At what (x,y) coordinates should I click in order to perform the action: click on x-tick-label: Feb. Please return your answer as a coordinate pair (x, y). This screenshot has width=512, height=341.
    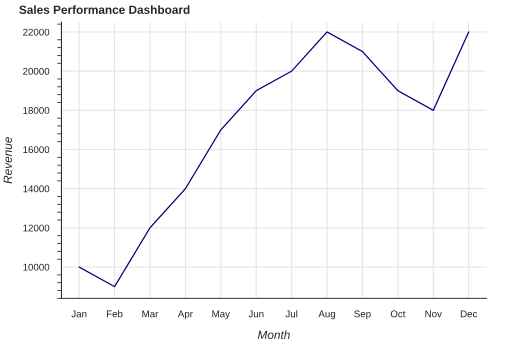
    Looking at the image, I should click on (114, 314).